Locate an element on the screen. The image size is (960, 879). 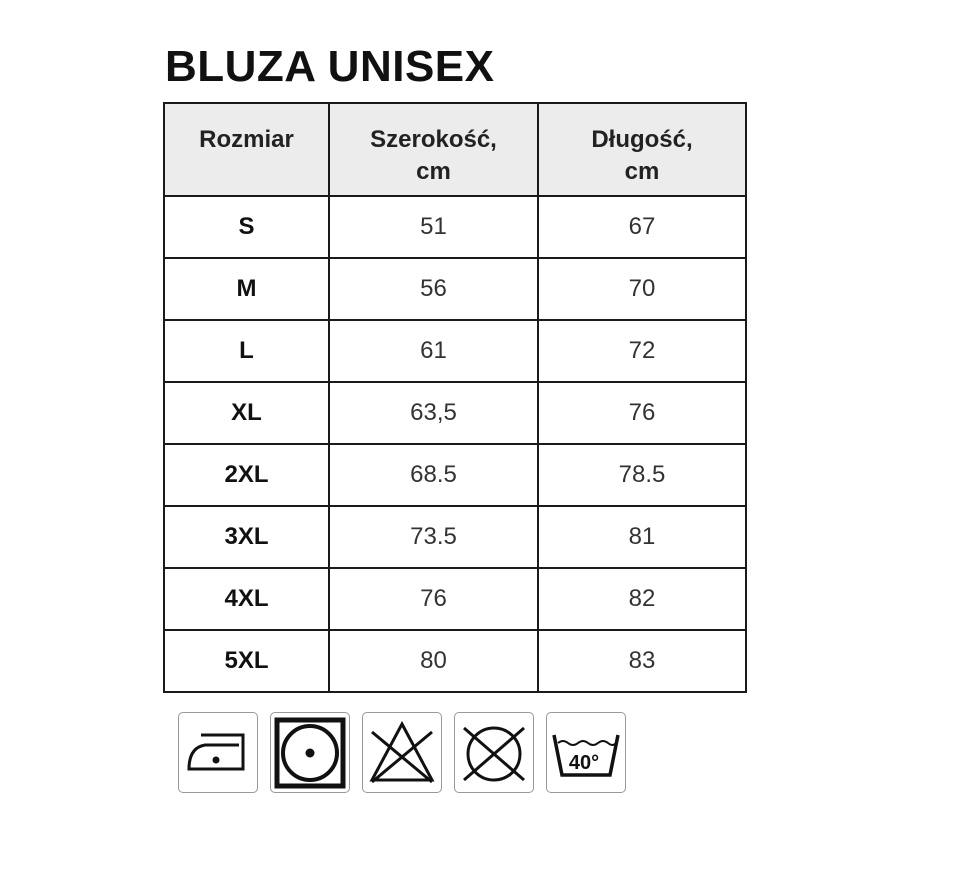
iron-low-temperature-icon is located at coordinates (218, 752).